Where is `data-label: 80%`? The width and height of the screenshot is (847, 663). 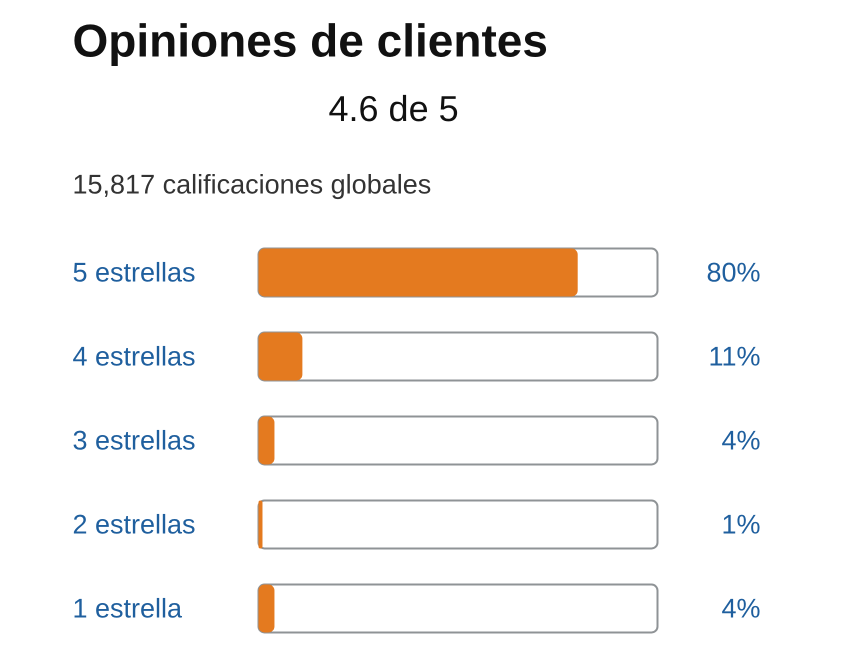
data-label: 80% is located at coordinates (733, 273).